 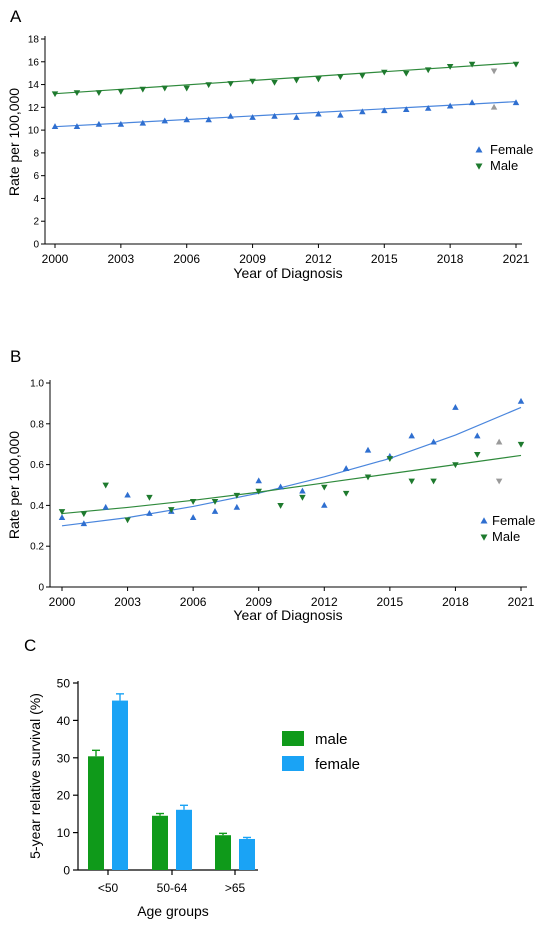 I want to click on panel-a-y-tick-label: 2, so click(x=36, y=222).